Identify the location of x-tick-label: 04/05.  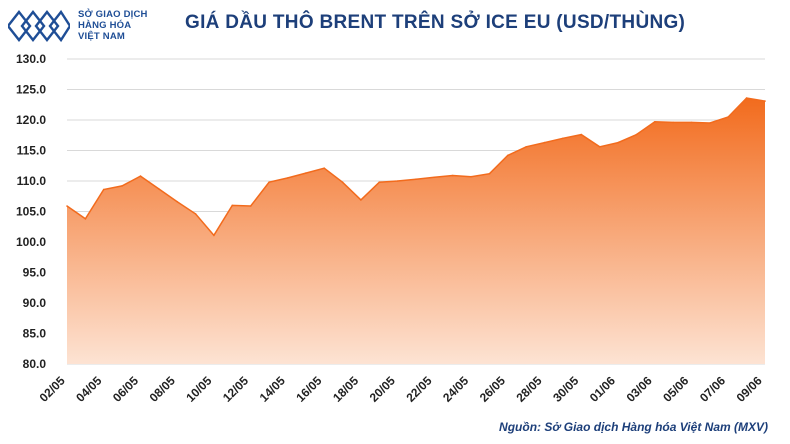
(88, 388).